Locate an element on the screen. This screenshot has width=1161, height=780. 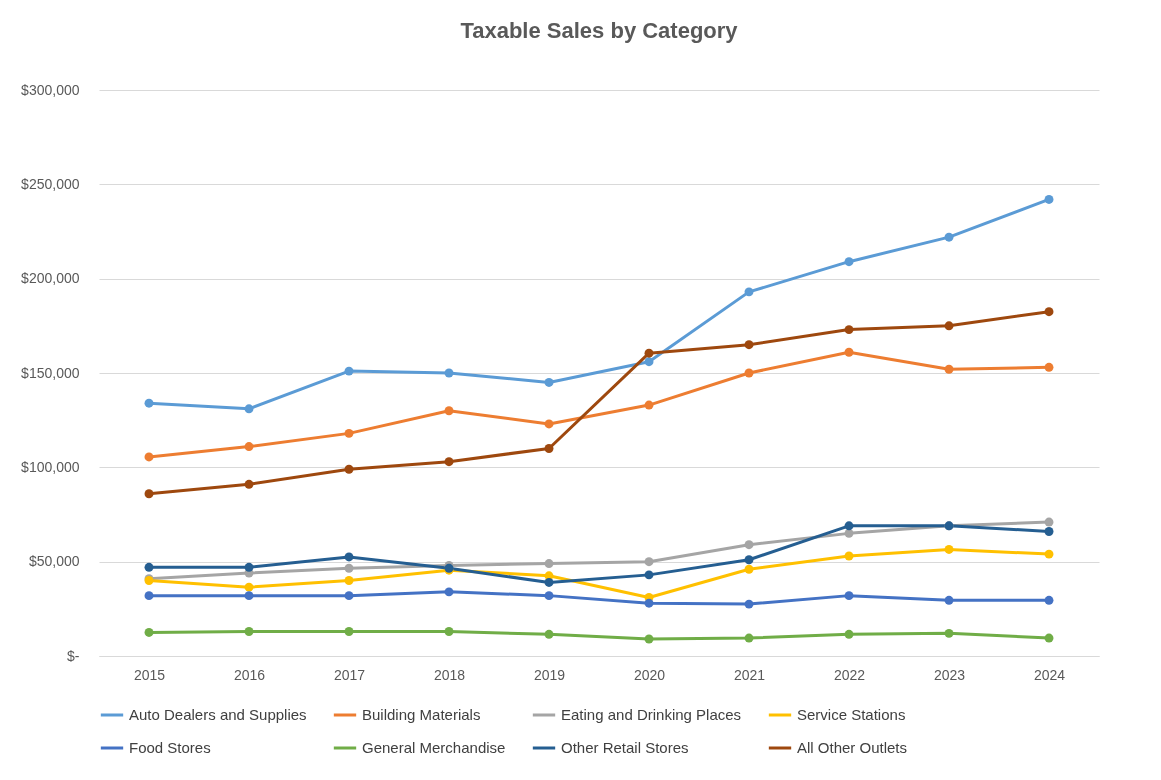
x-tick-label: 2020 is located at coordinates (649, 674).